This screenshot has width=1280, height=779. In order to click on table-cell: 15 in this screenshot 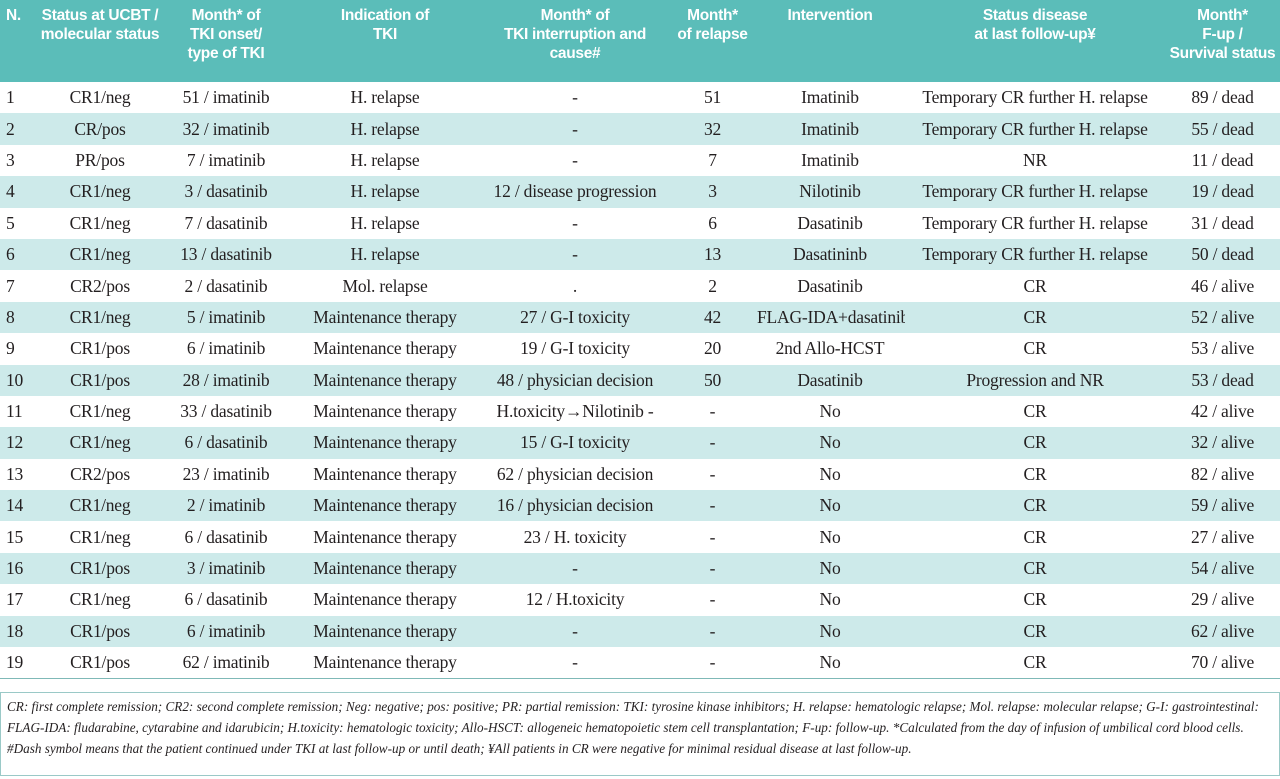, I will do `click(15, 536)`.